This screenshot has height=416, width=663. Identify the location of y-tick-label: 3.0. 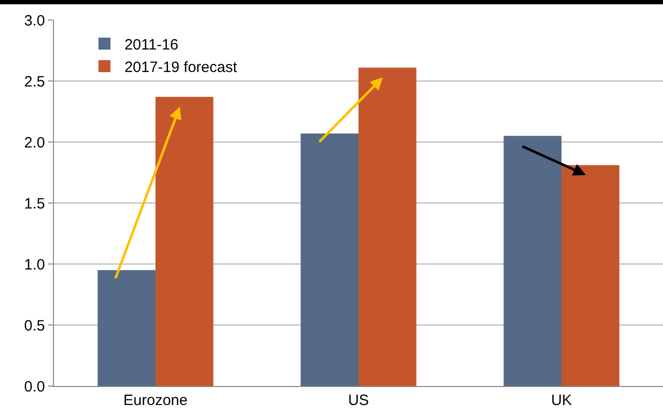
(34, 21).